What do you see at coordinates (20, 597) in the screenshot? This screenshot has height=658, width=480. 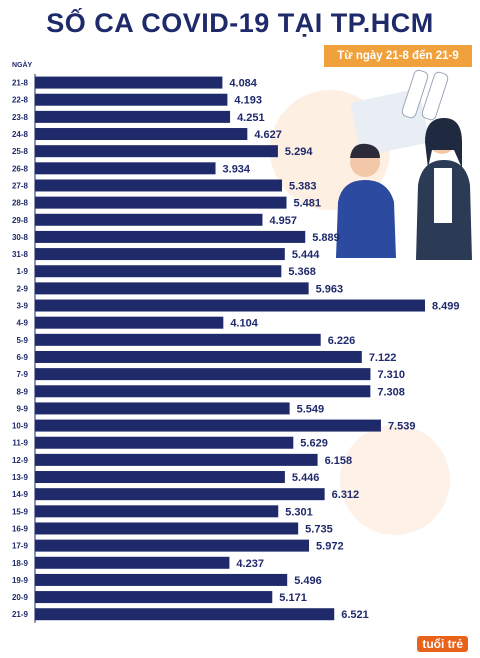 I see `y-tick-label: 20-9` at bounding box center [20, 597].